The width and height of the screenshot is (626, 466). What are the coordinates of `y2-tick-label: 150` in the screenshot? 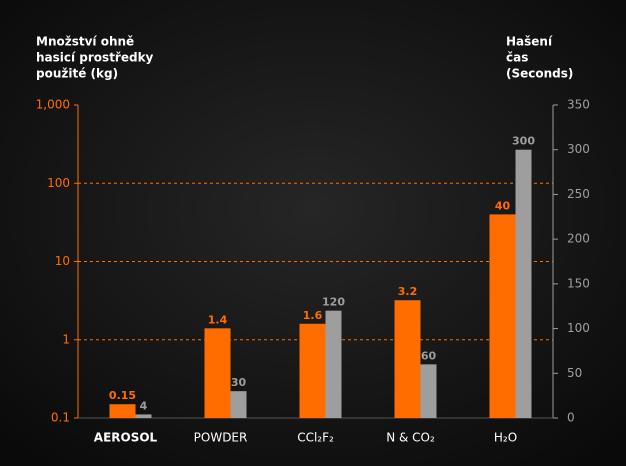 It's located at (578, 283).